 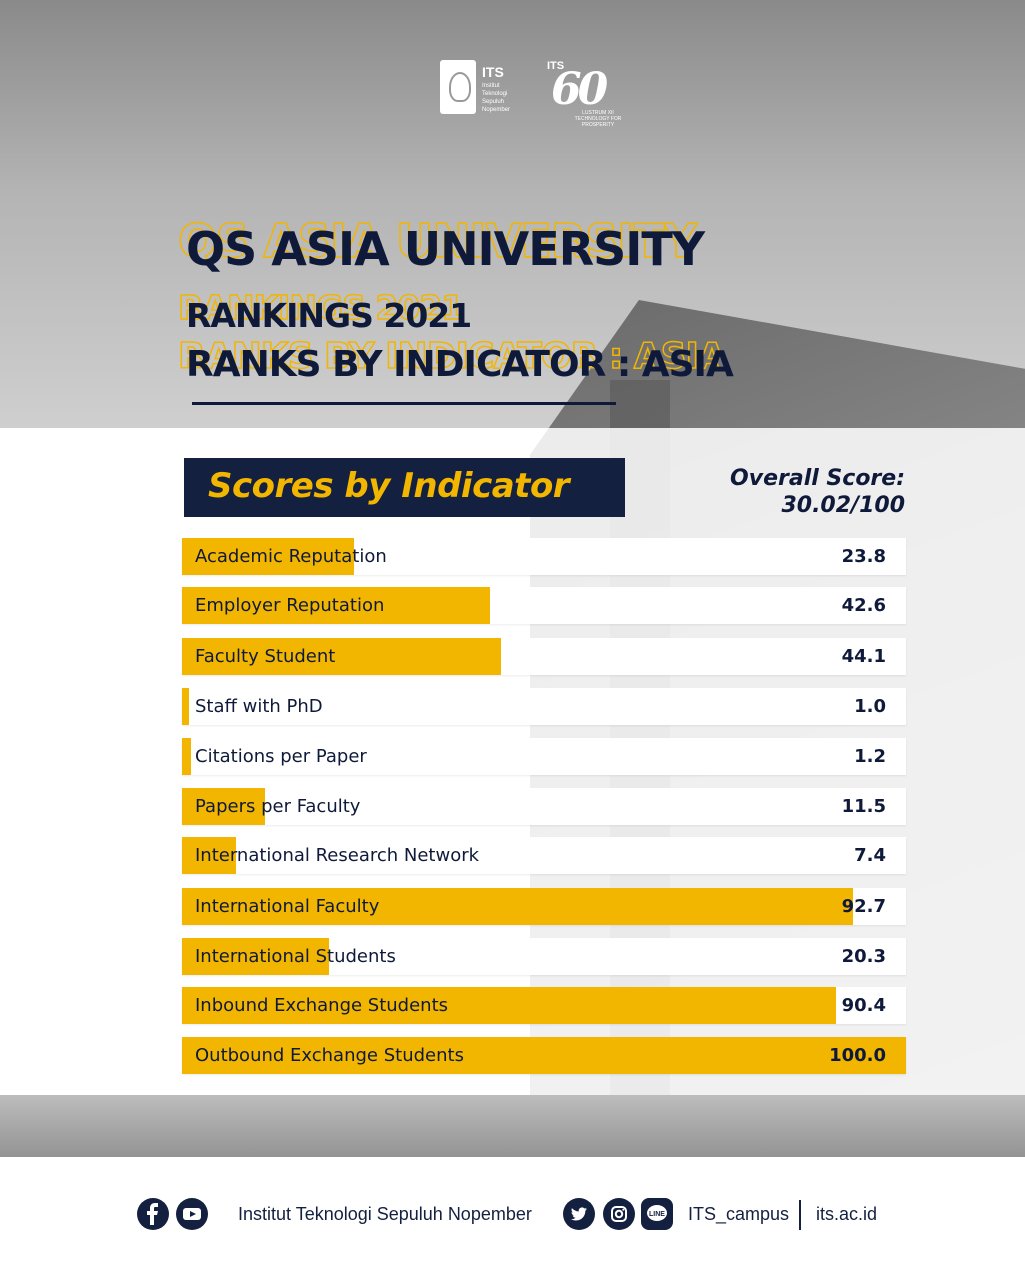 I want to click on bar-label: Papers per Faculty, so click(x=278, y=806).